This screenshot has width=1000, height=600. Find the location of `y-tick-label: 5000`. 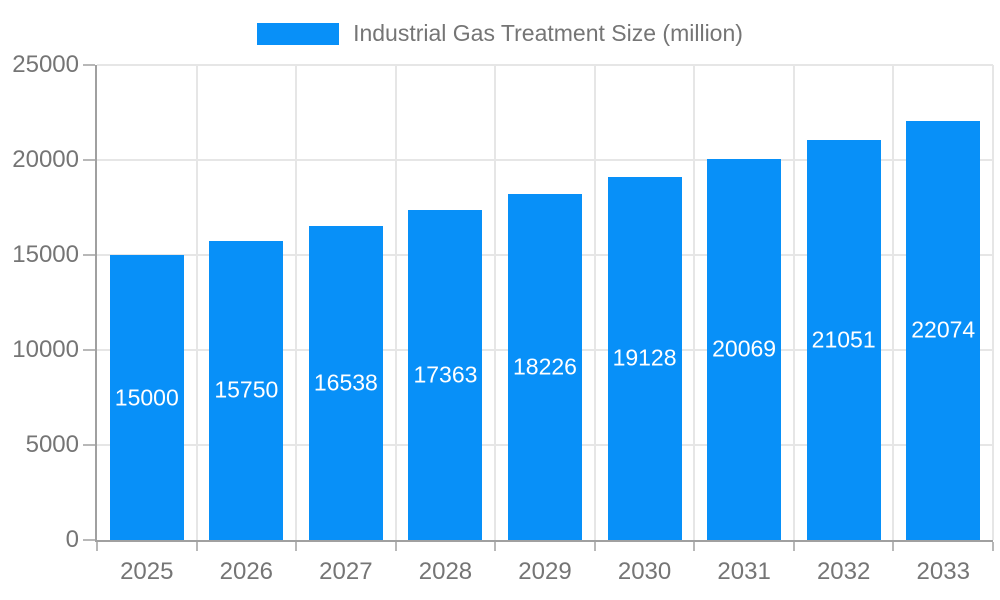

y-tick-label: 5000 is located at coordinates (52, 444).